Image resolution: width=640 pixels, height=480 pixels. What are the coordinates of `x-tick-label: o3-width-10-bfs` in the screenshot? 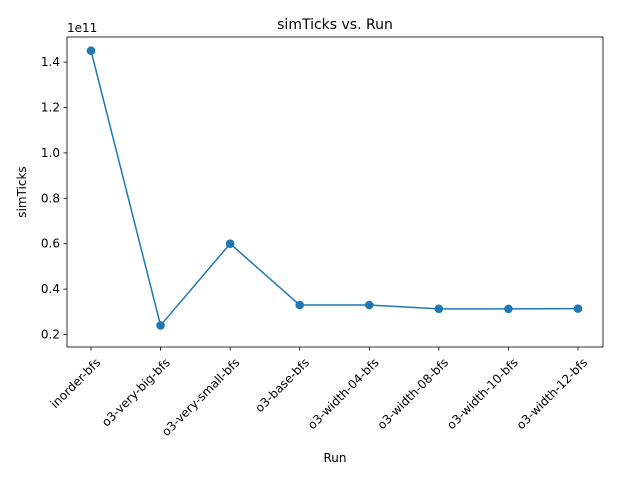 It's located at (482, 393).